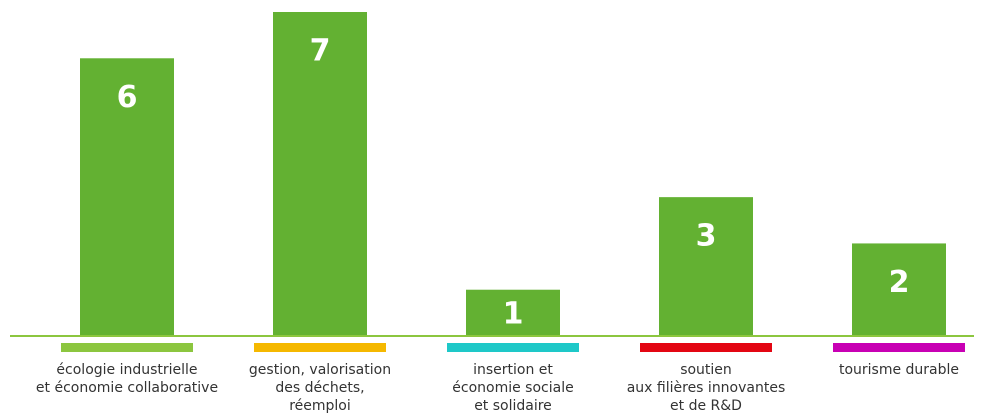 This screenshot has height=415, width=984. I want to click on value-label: 1, so click(513, 313).